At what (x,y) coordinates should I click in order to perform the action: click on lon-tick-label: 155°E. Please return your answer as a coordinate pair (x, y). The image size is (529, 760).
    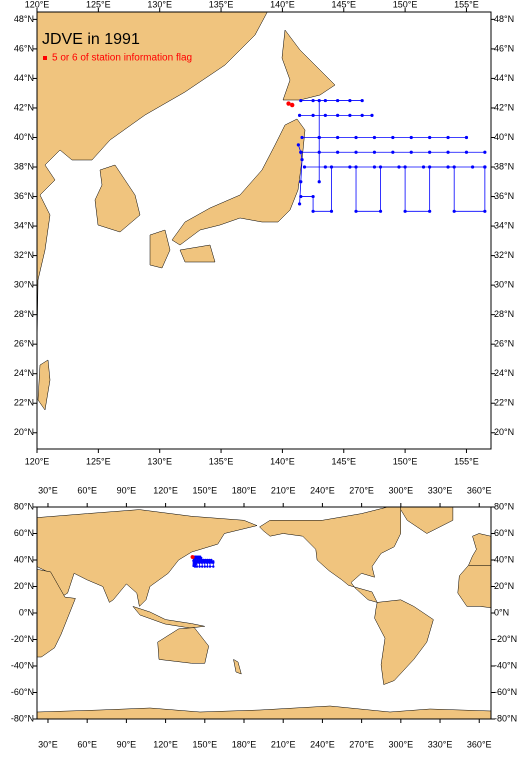
    Looking at the image, I should click on (466, 461).